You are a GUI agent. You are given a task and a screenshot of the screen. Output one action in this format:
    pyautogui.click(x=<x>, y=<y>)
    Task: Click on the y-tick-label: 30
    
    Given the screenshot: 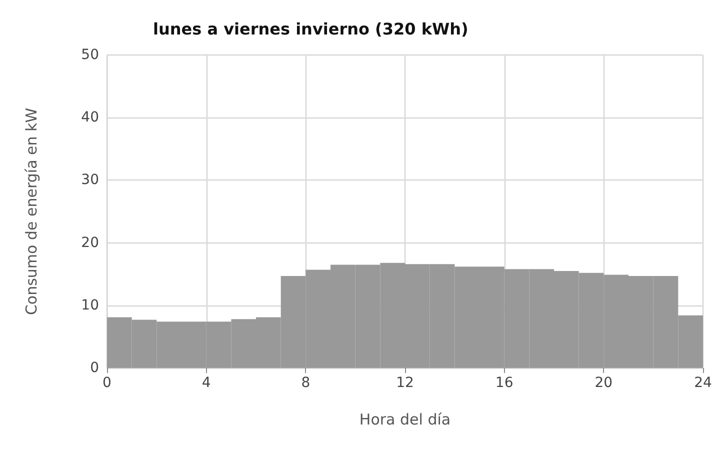 What is the action you would take?
    pyautogui.click(x=90, y=180)
    